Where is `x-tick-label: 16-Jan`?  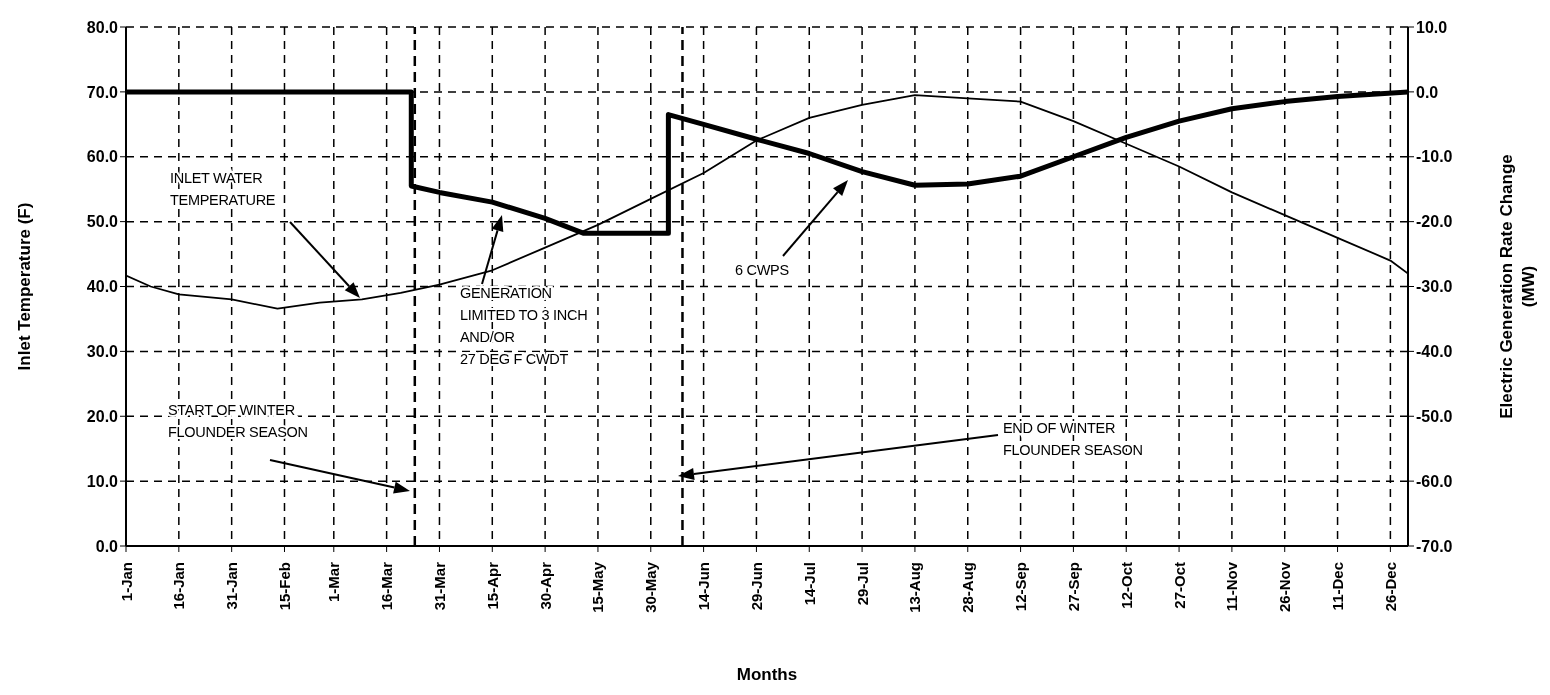 x-tick-label: 16-Jan is located at coordinates (179, 586).